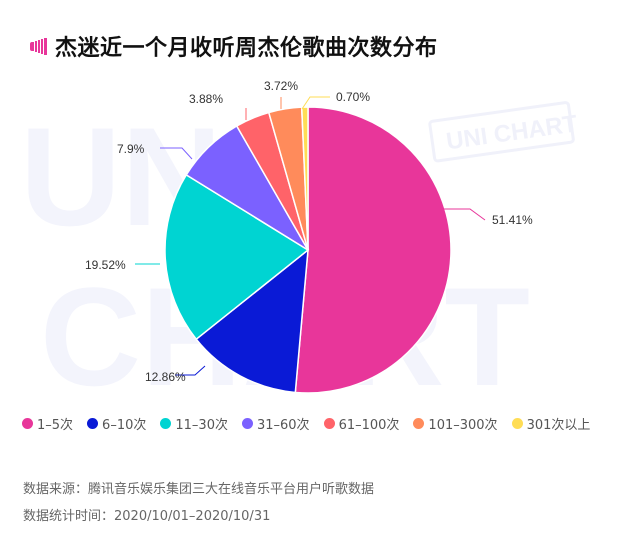  Describe the element at coordinates (281, 86) in the screenshot. I see `slice-value-label: 3.72%` at that location.